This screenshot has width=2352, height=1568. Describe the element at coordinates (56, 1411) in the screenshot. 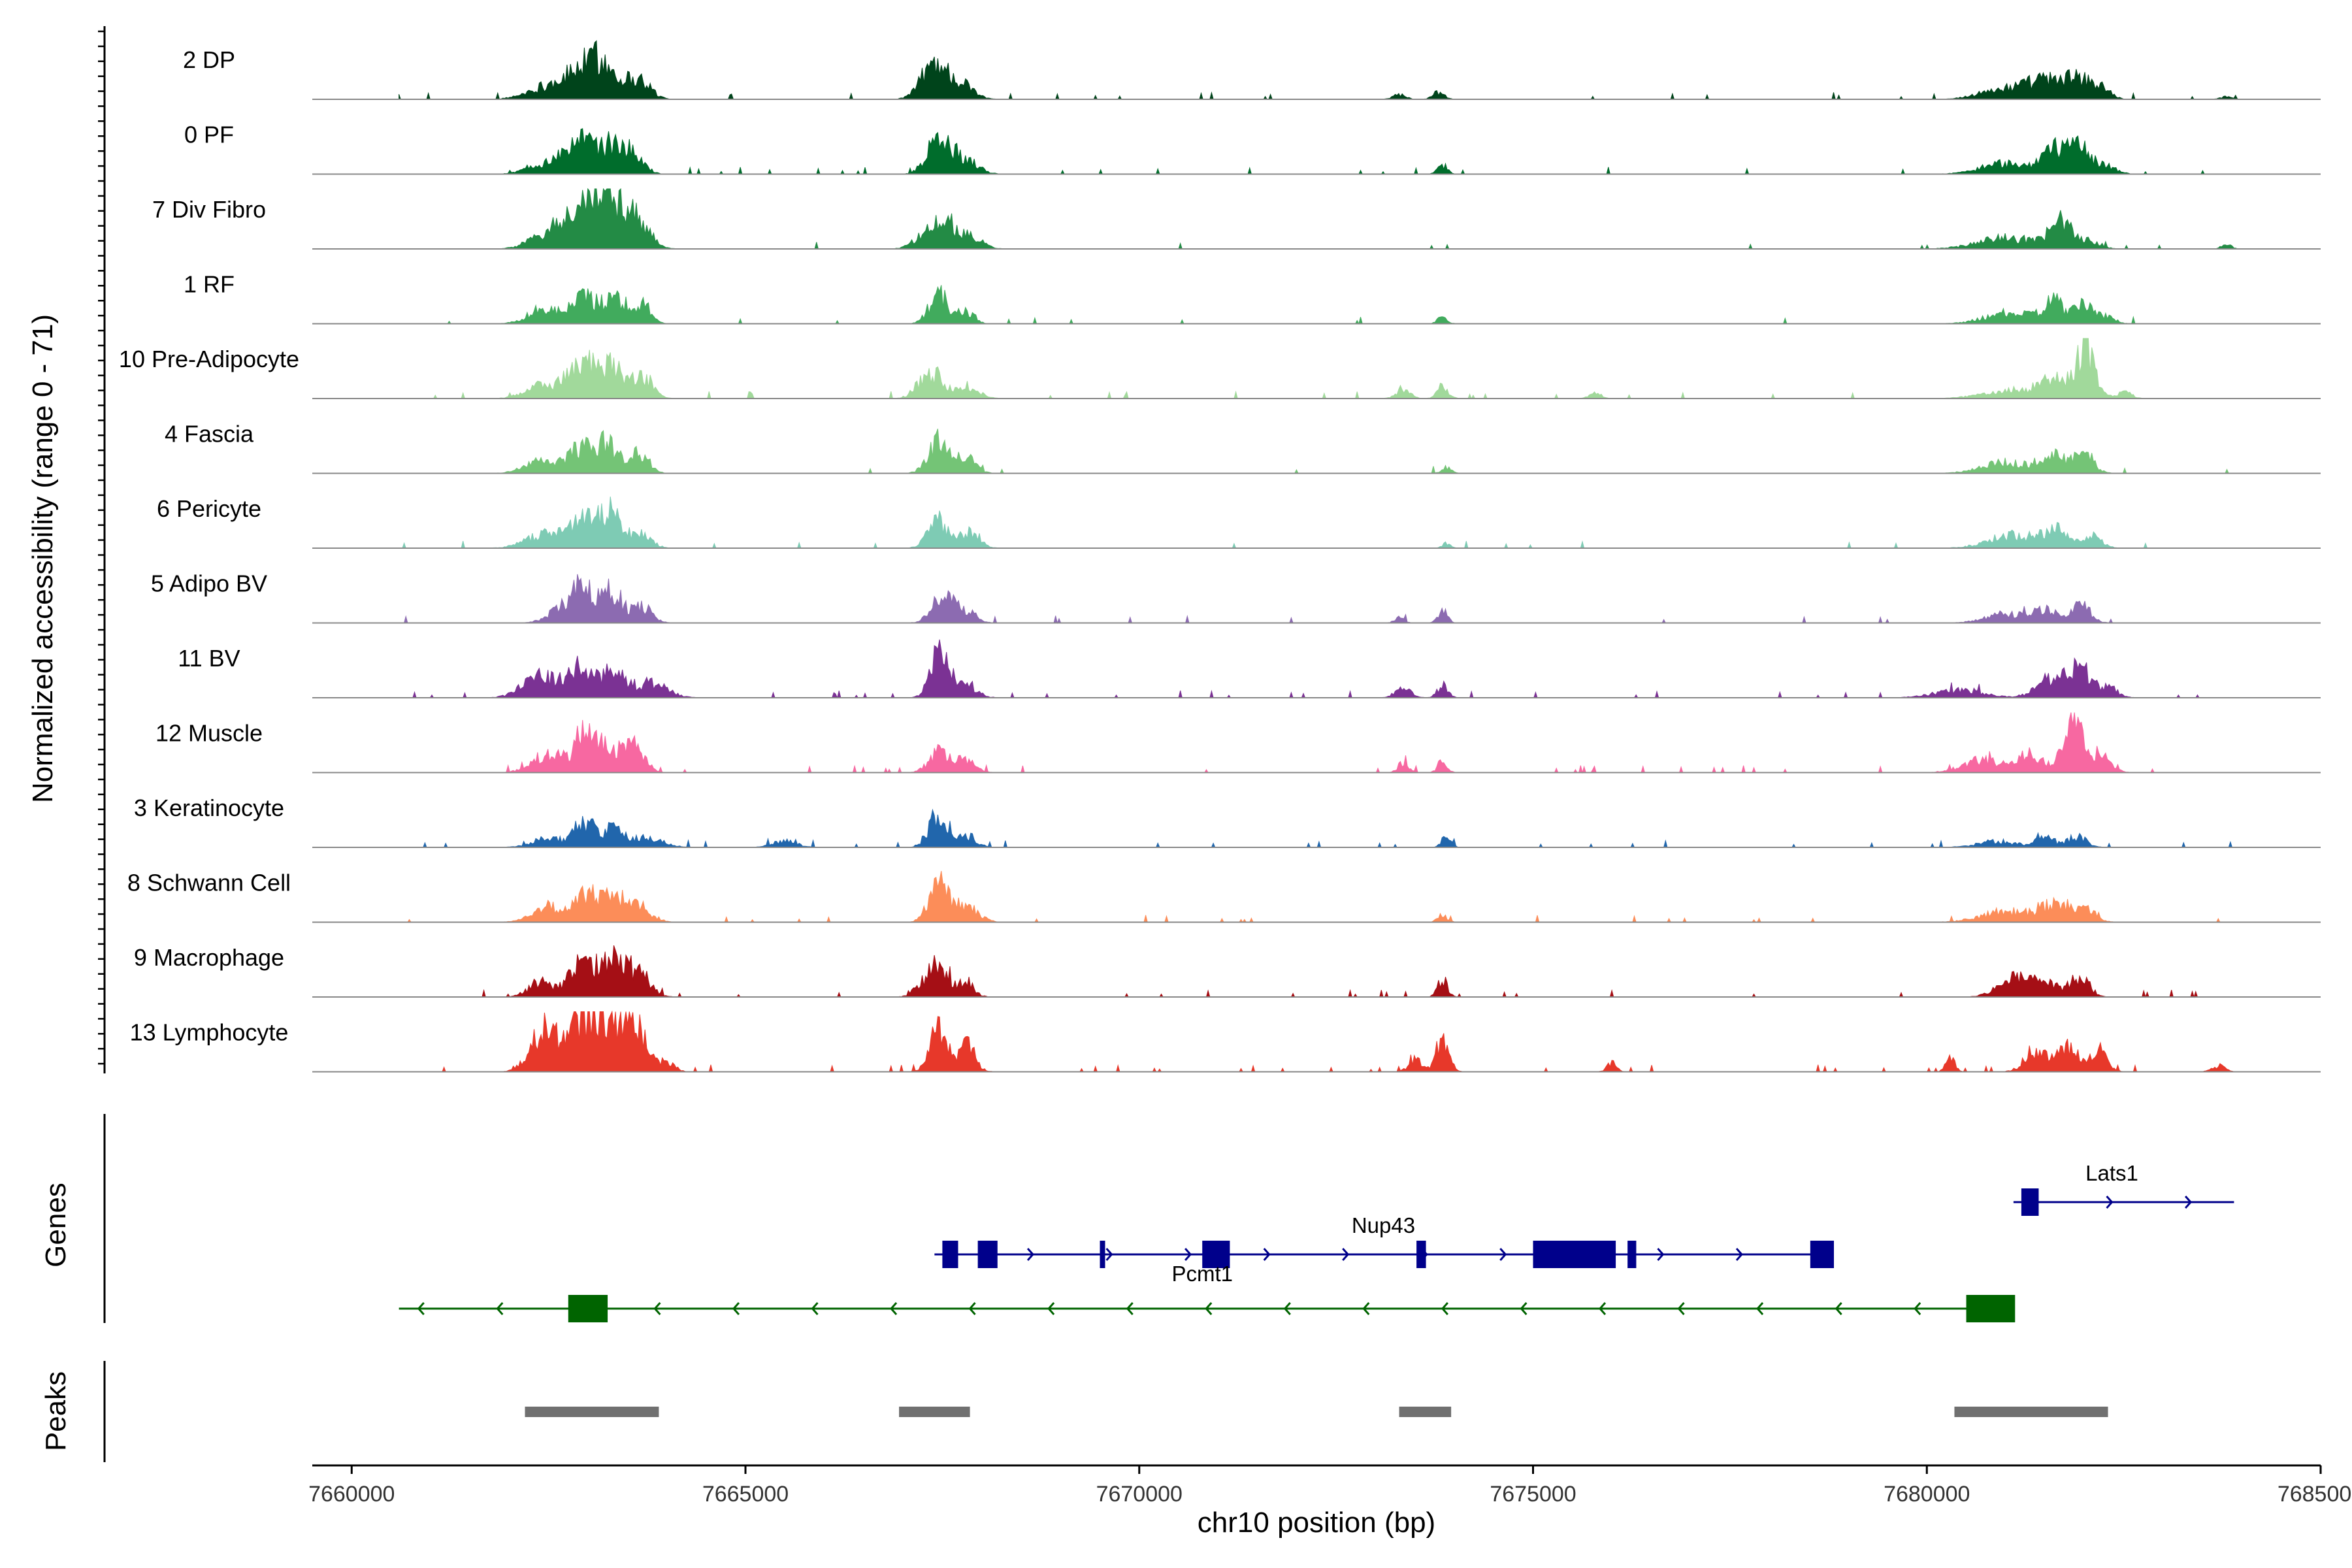

I see `peaks-panel-title: Peaks` at that location.